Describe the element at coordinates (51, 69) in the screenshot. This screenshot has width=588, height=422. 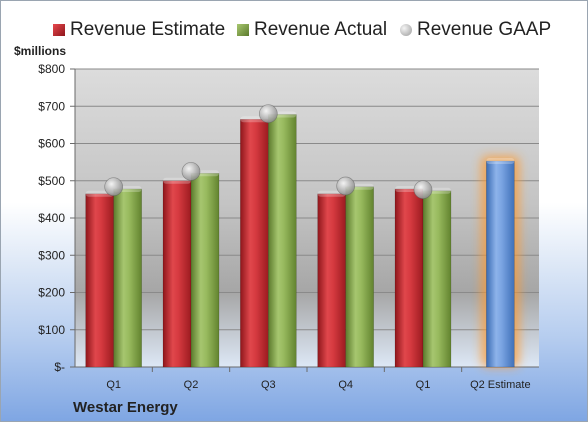
I see `y-tick-label: $800` at that location.